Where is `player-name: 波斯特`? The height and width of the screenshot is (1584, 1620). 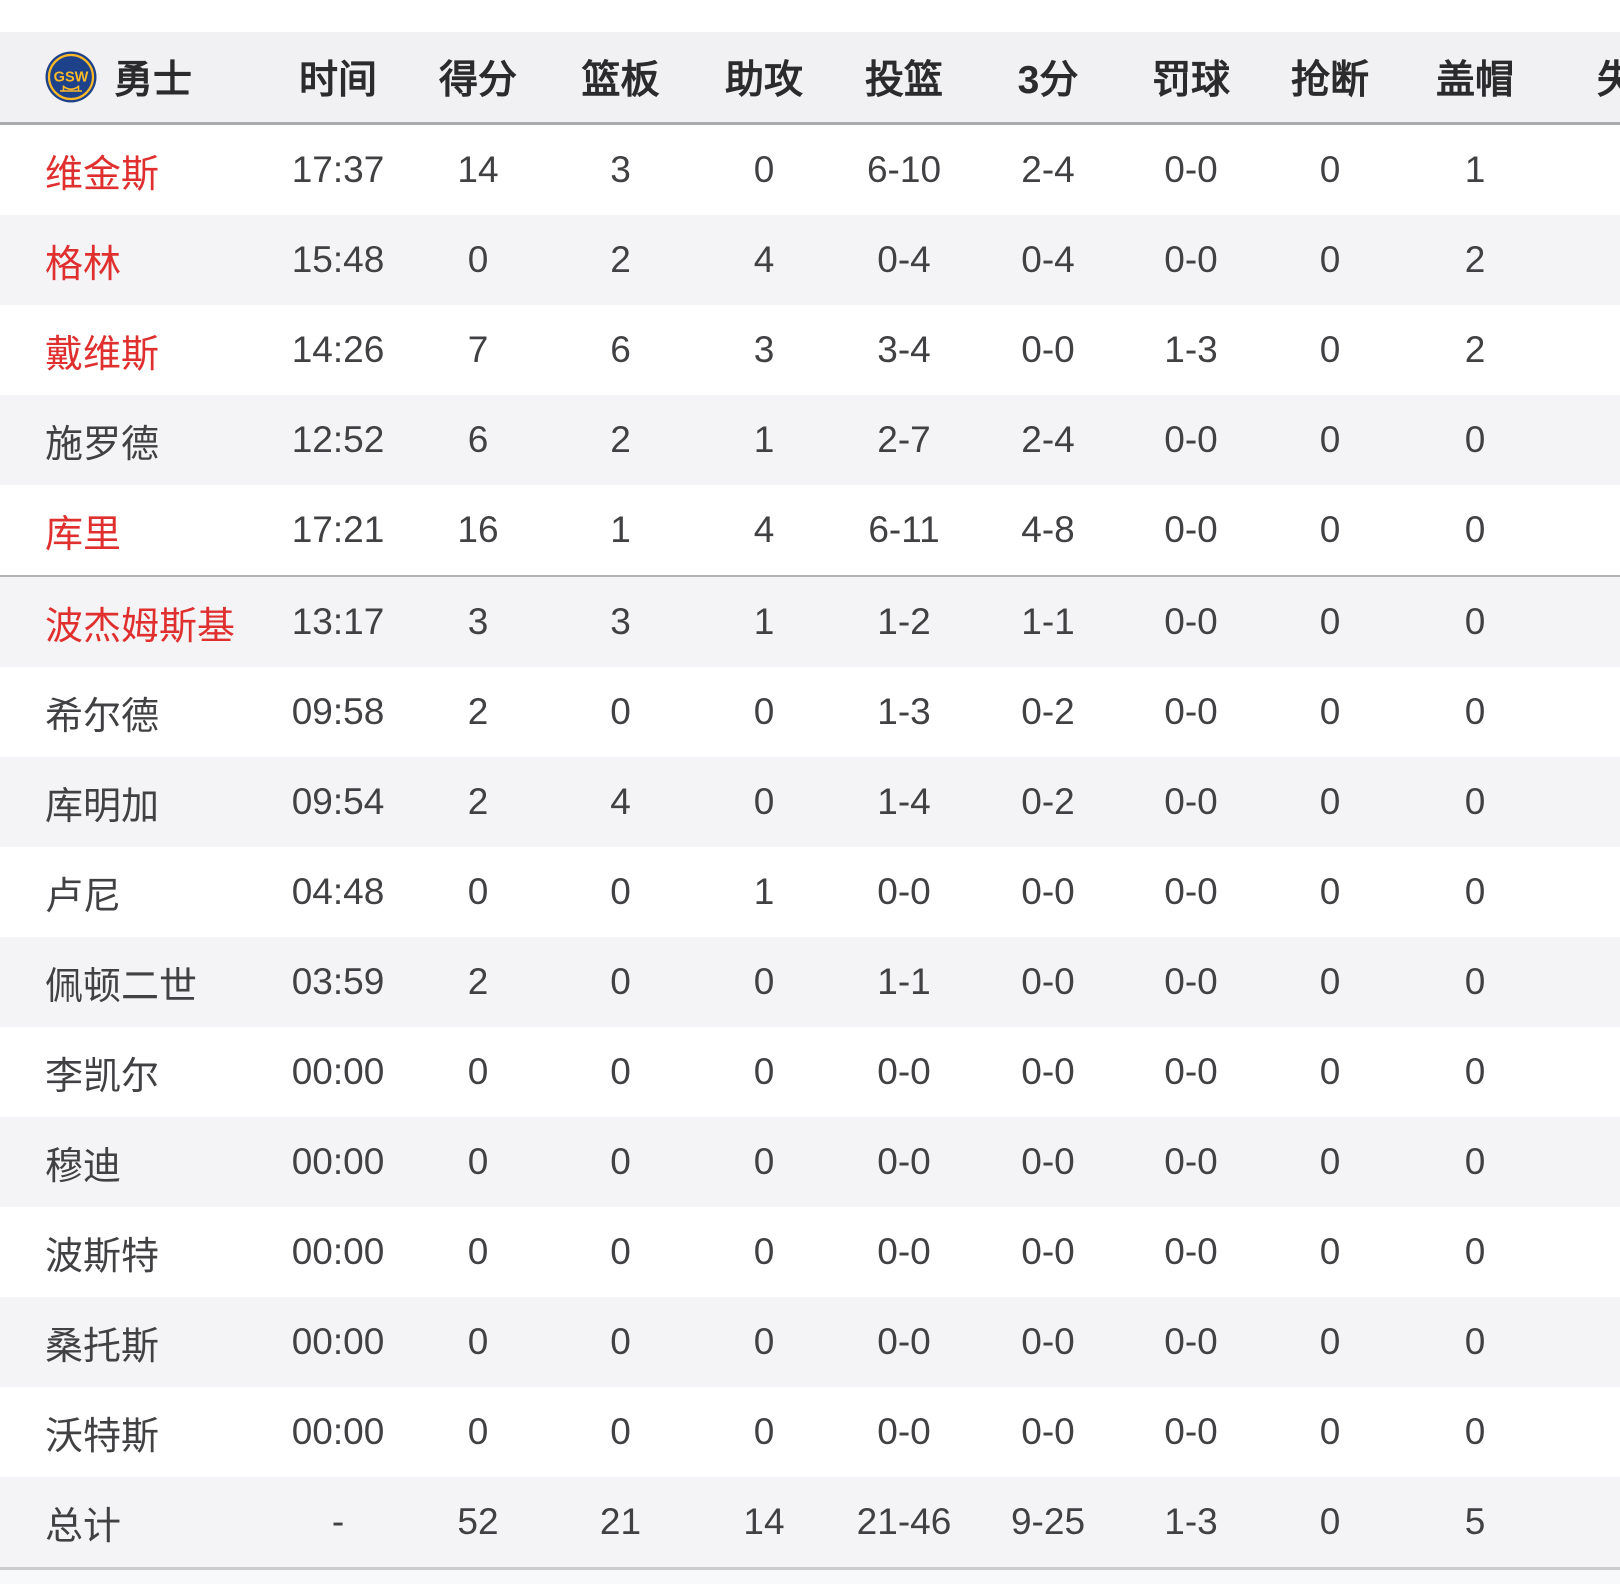
player-name: 波斯特 is located at coordinates (102, 1256).